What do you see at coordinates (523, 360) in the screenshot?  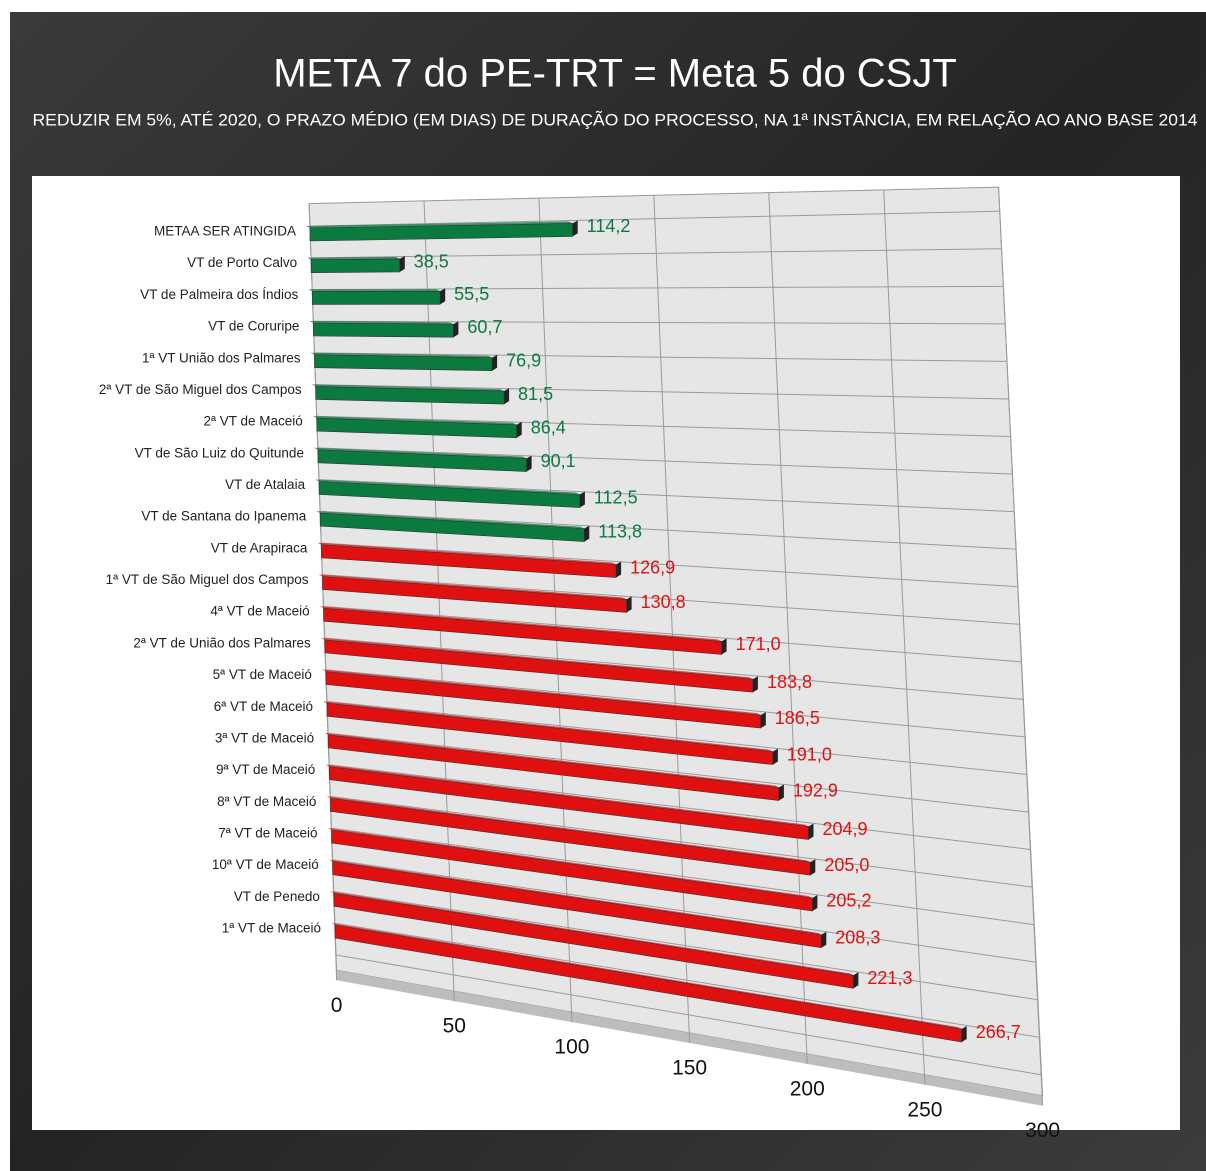 I see `value-label: 76,9` at bounding box center [523, 360].